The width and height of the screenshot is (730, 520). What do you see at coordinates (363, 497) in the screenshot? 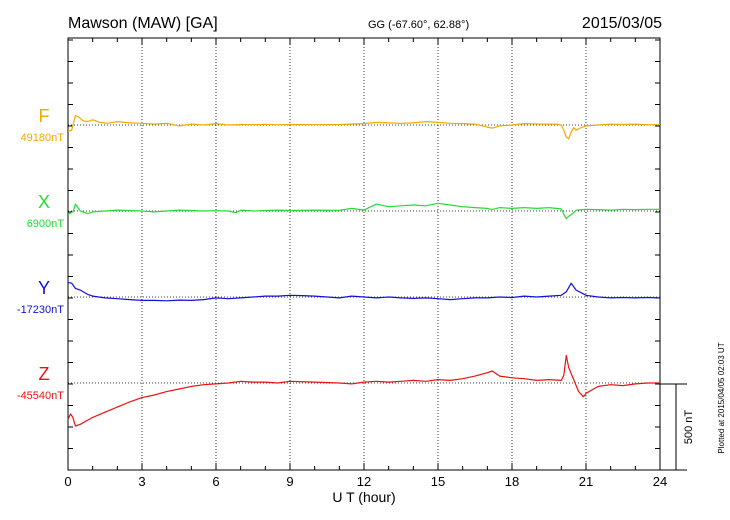
I see `x-axis-label: U T (hour)` at bounding box center [363, 497].